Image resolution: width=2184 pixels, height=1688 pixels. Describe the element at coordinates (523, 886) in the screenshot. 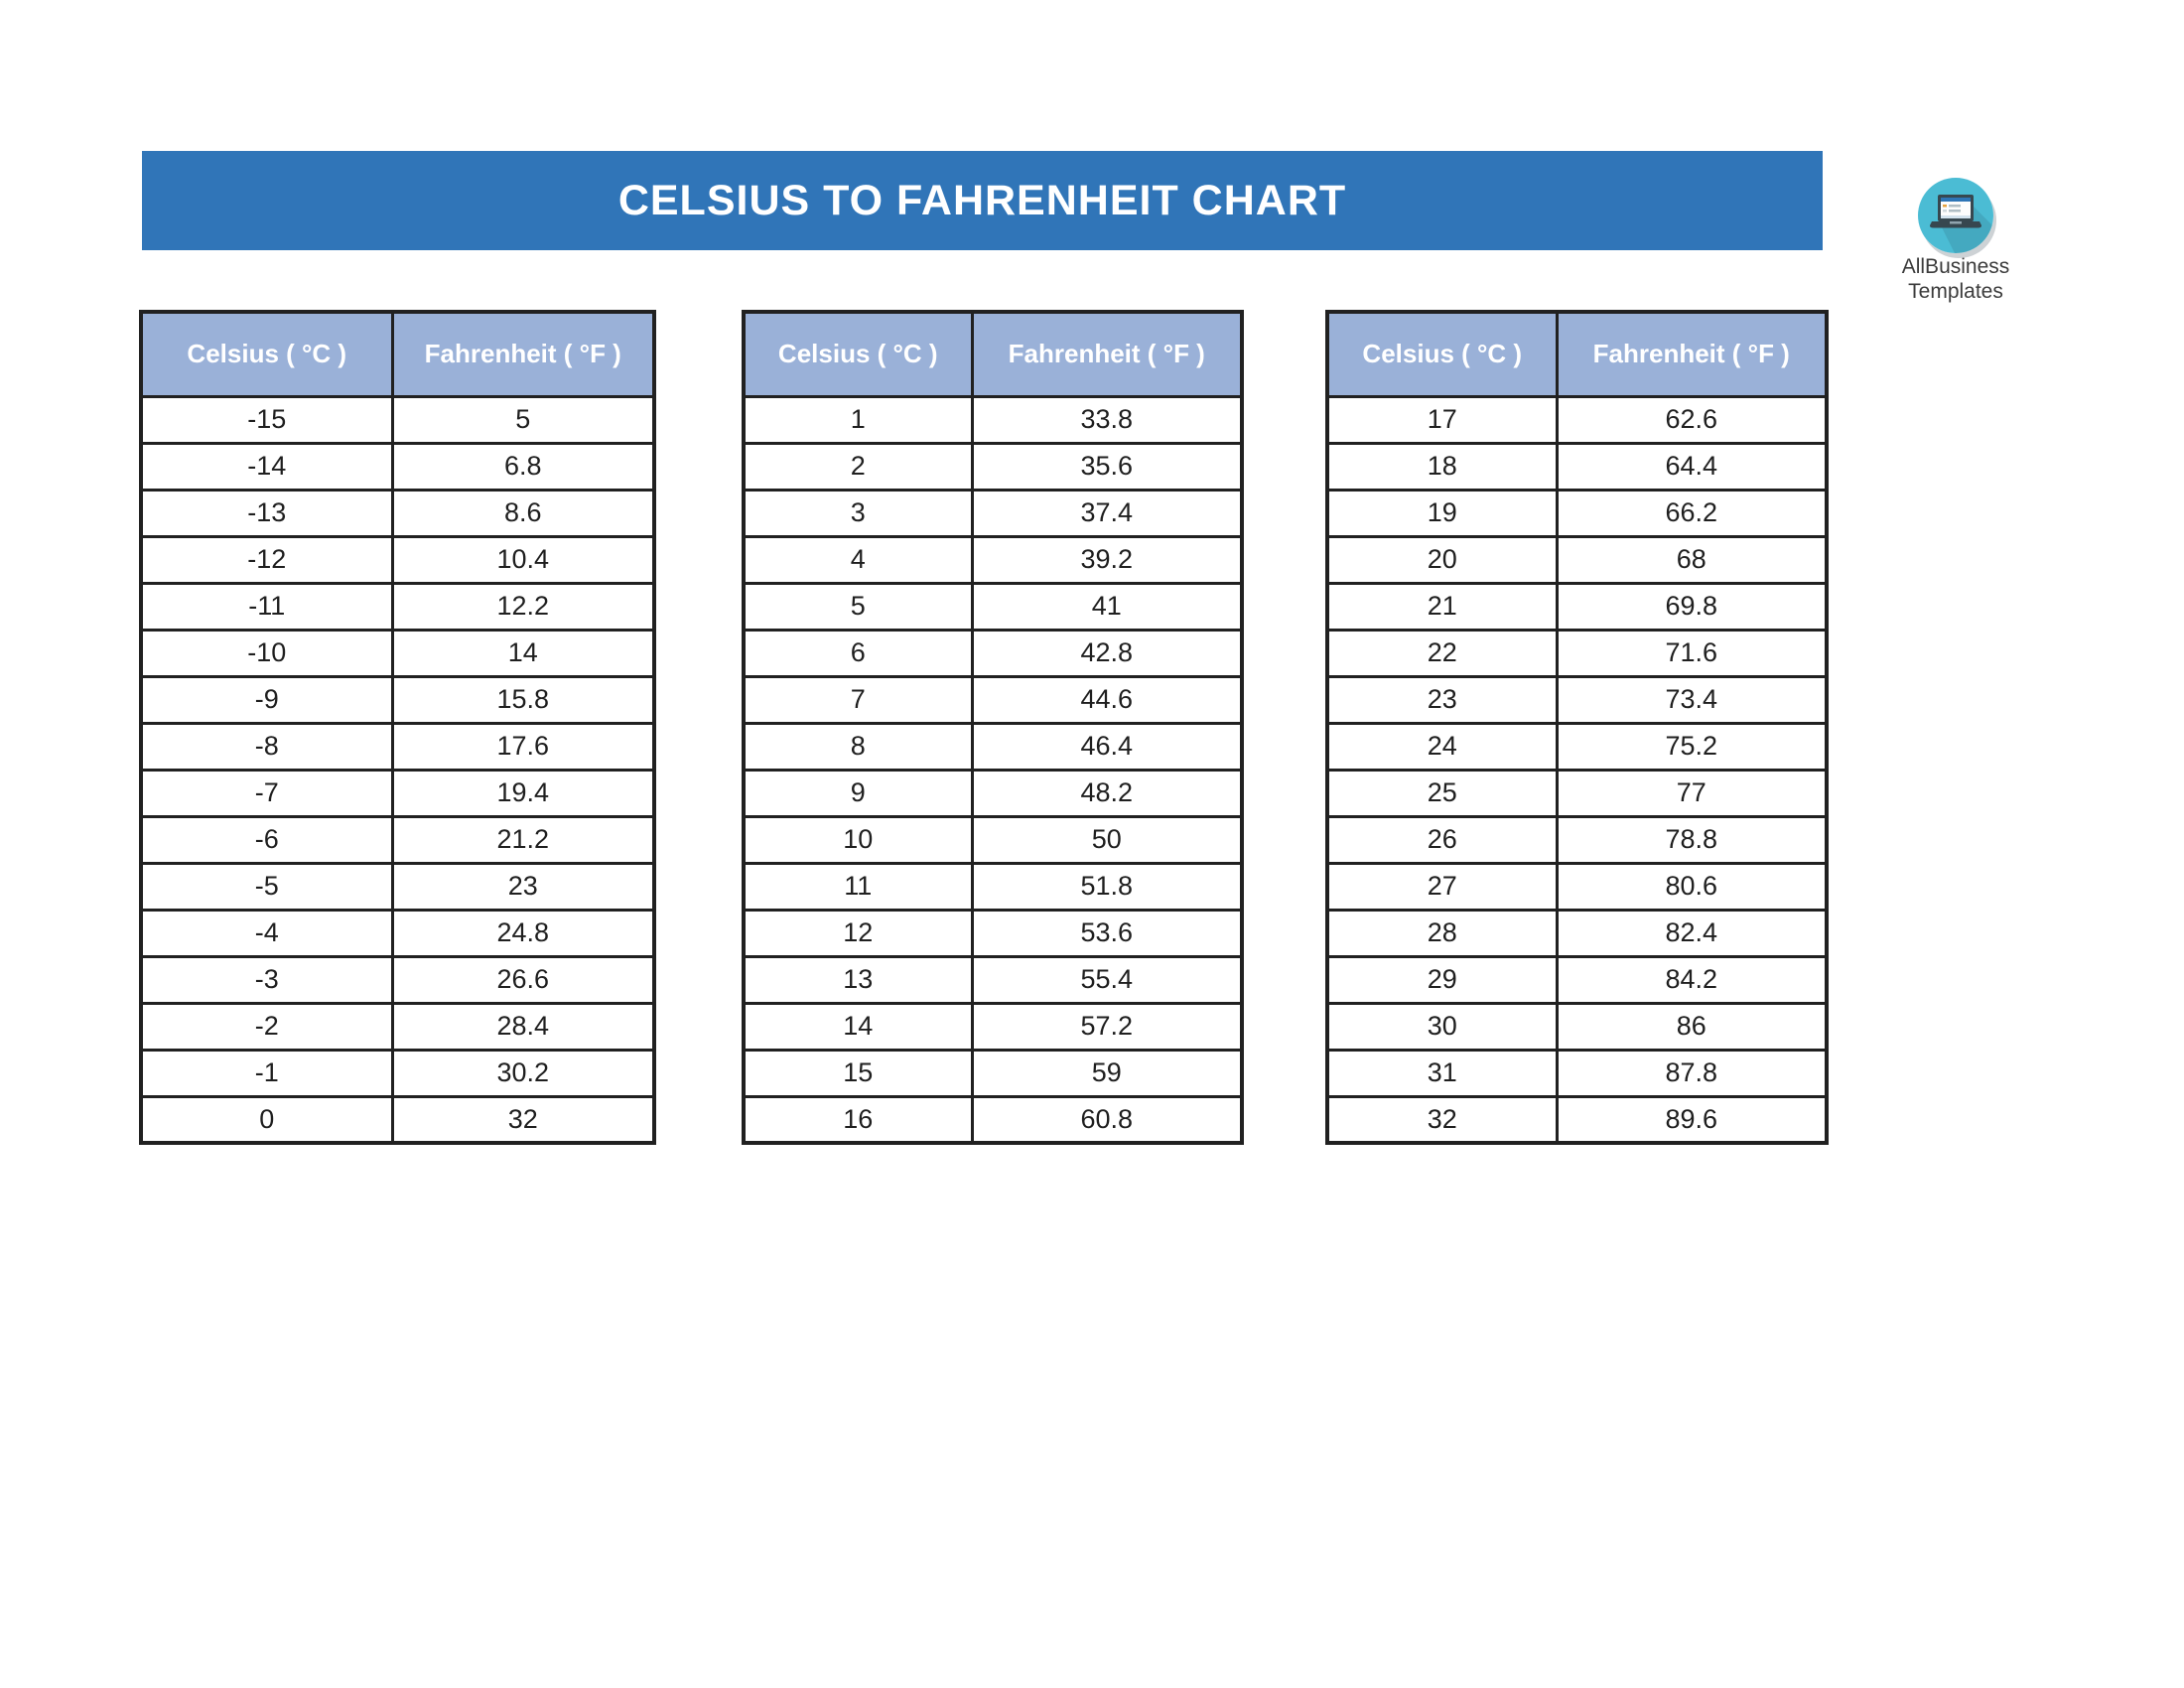

I see `table-cell: 23` at that location.